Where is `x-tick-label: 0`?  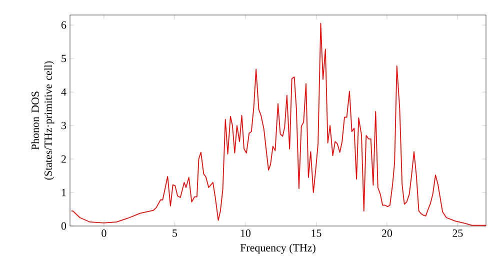 x-tick-label: 0 is located at coordinates (104, 233).